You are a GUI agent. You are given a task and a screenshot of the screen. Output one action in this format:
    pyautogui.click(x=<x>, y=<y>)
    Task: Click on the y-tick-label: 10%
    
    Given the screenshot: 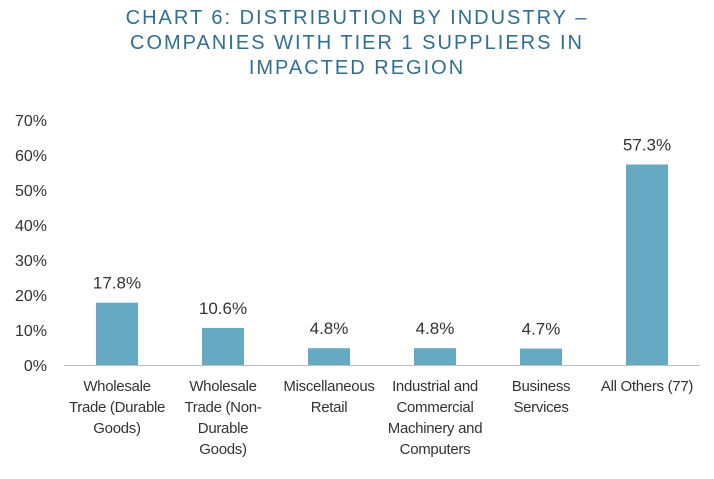 What is the action you would take?
    pyautogui.click(x=31, y=331)
    